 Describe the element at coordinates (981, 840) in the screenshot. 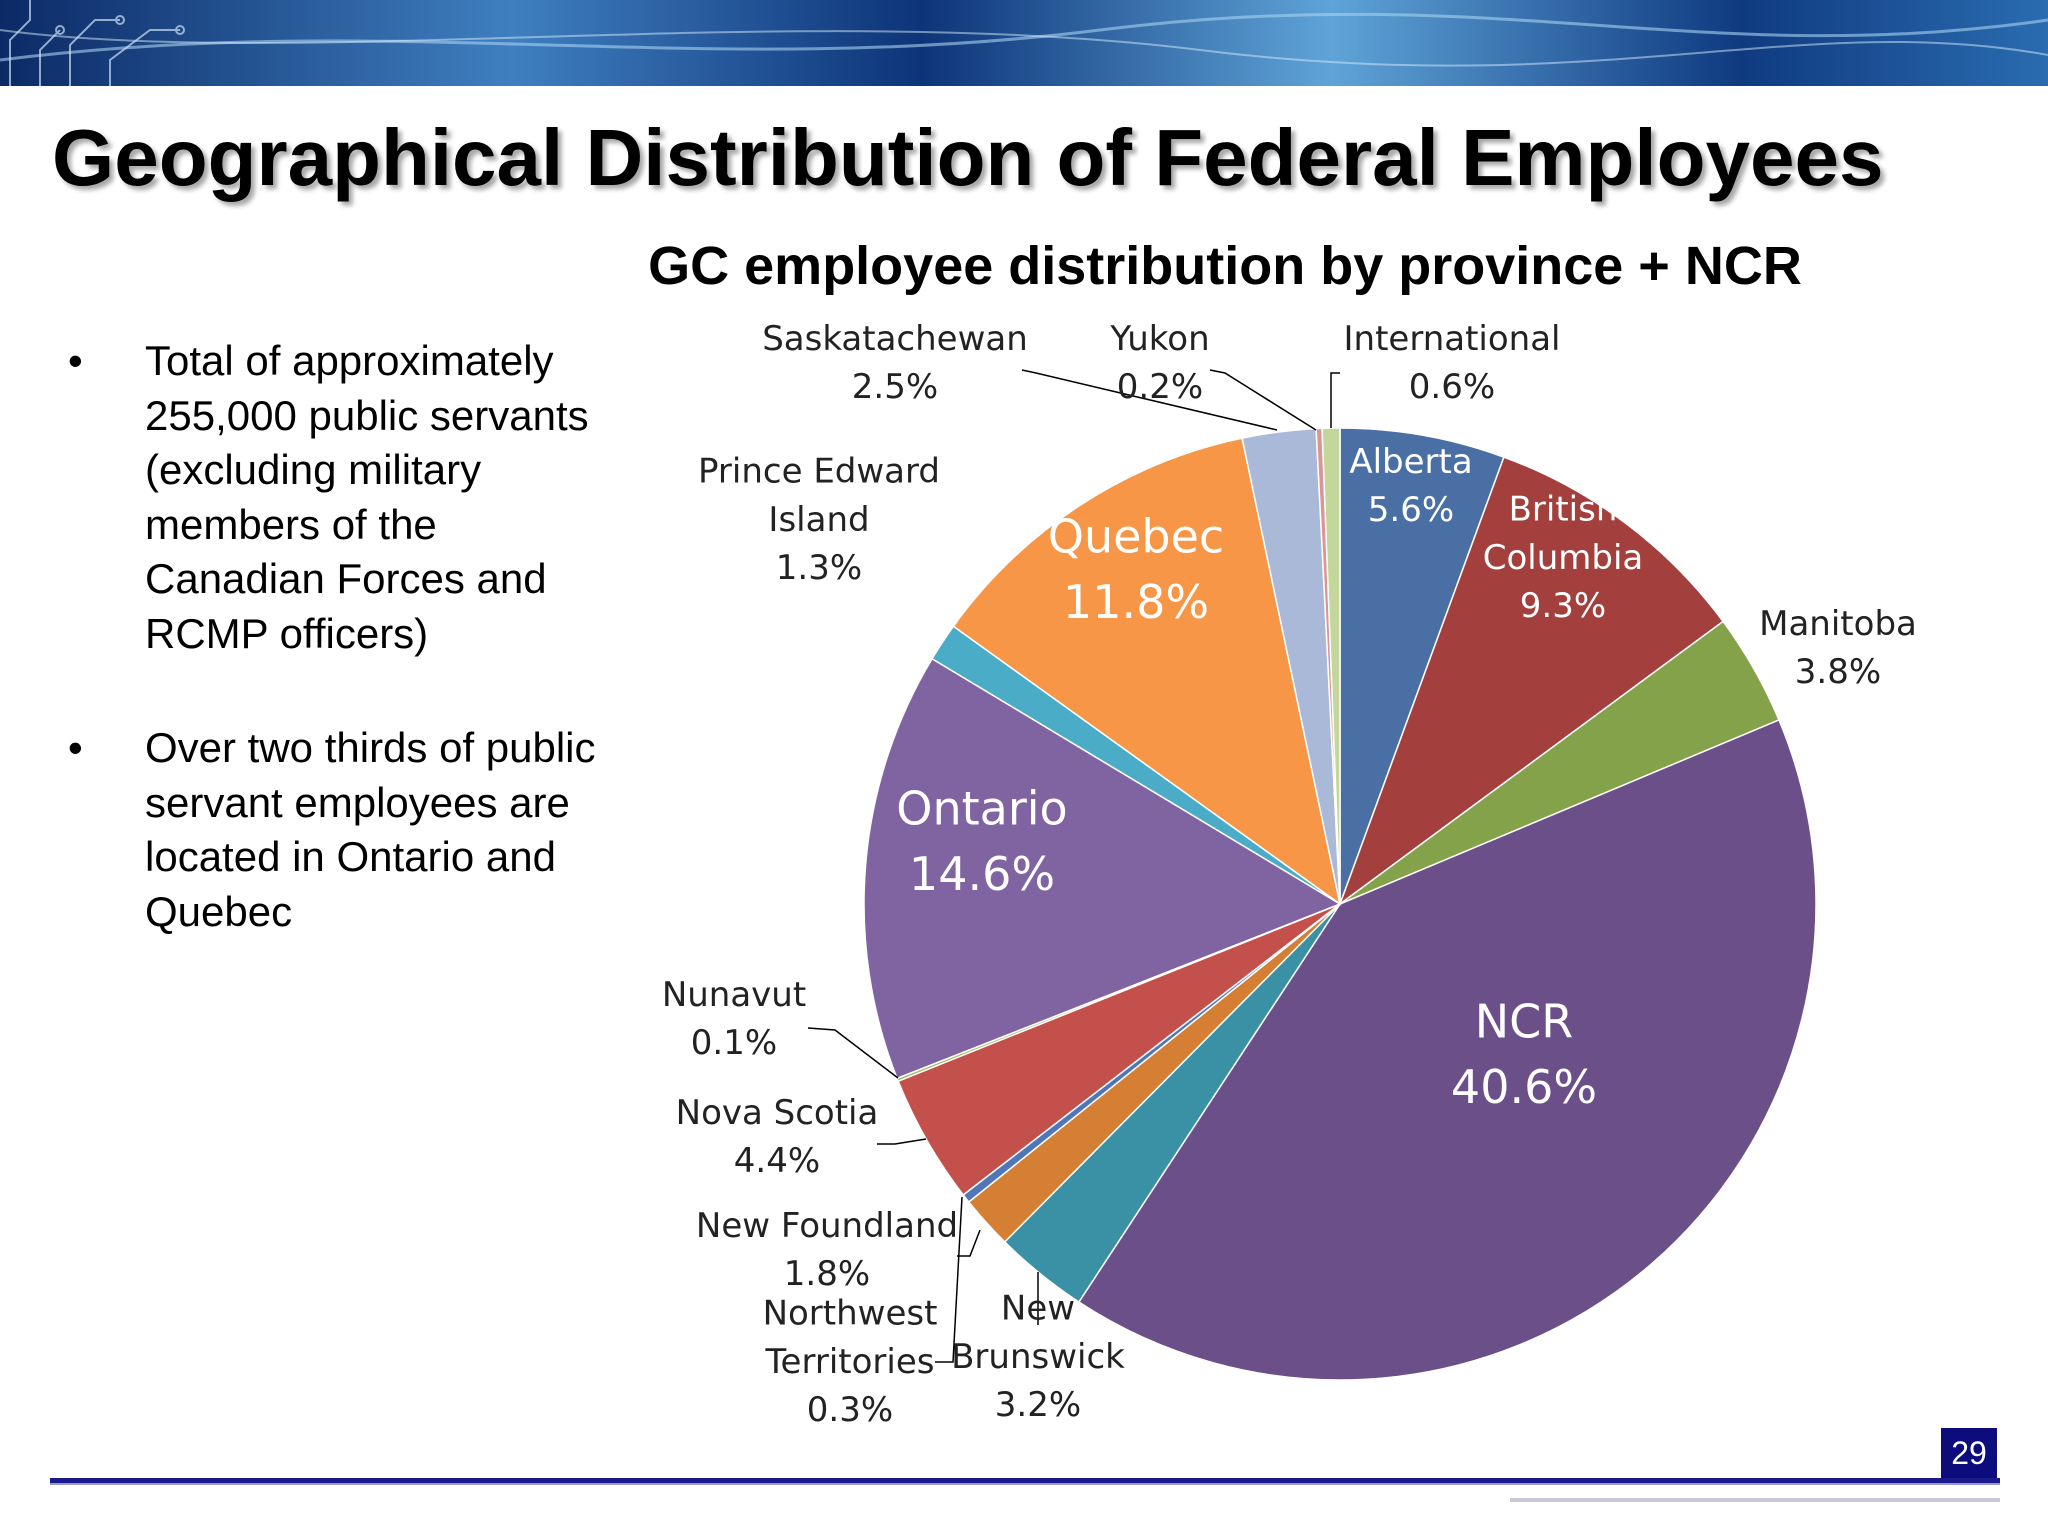

I see `slice-label-ontario: Ontario 14.6%` at that location.